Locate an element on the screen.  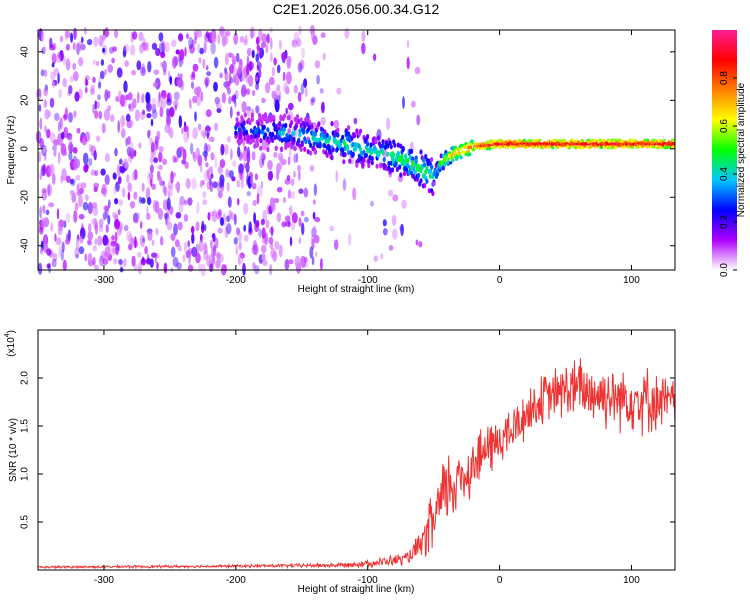
spectrogram-ylabel: Frequency (Hz) is located at coordinates (11, 150).